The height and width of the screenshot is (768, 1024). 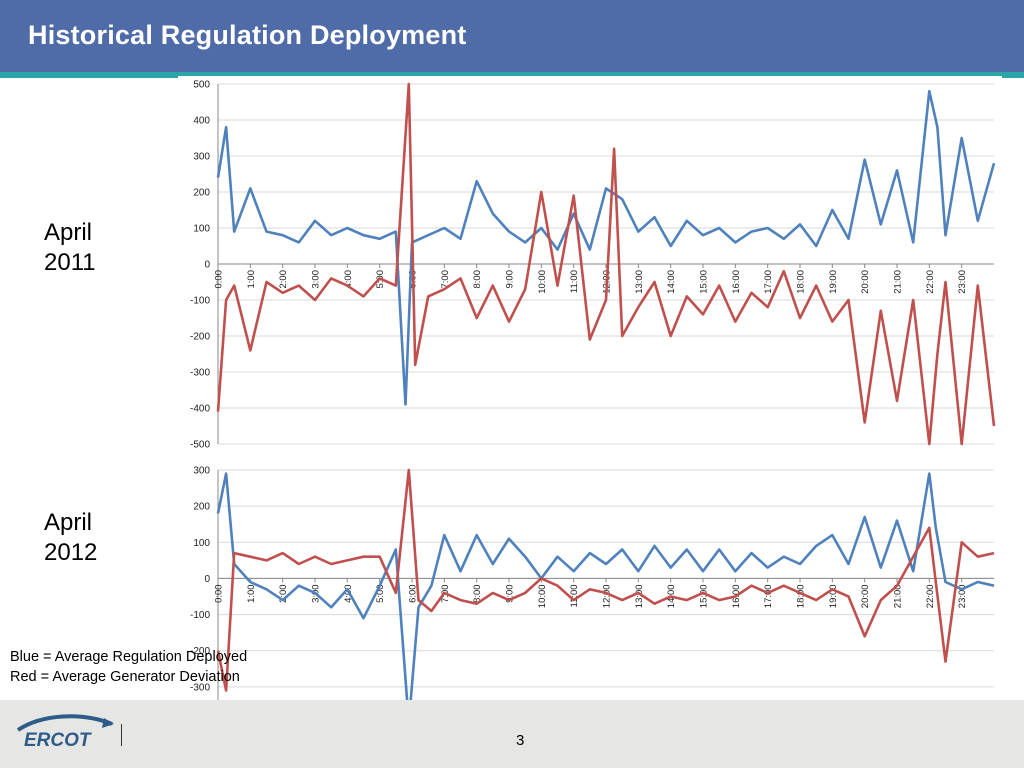 What do you see at coordinates (129, 657) in the screenshot?
I see `legend-blue: Blue = Average Regulation Deployed` at bounding box center [129, 657].